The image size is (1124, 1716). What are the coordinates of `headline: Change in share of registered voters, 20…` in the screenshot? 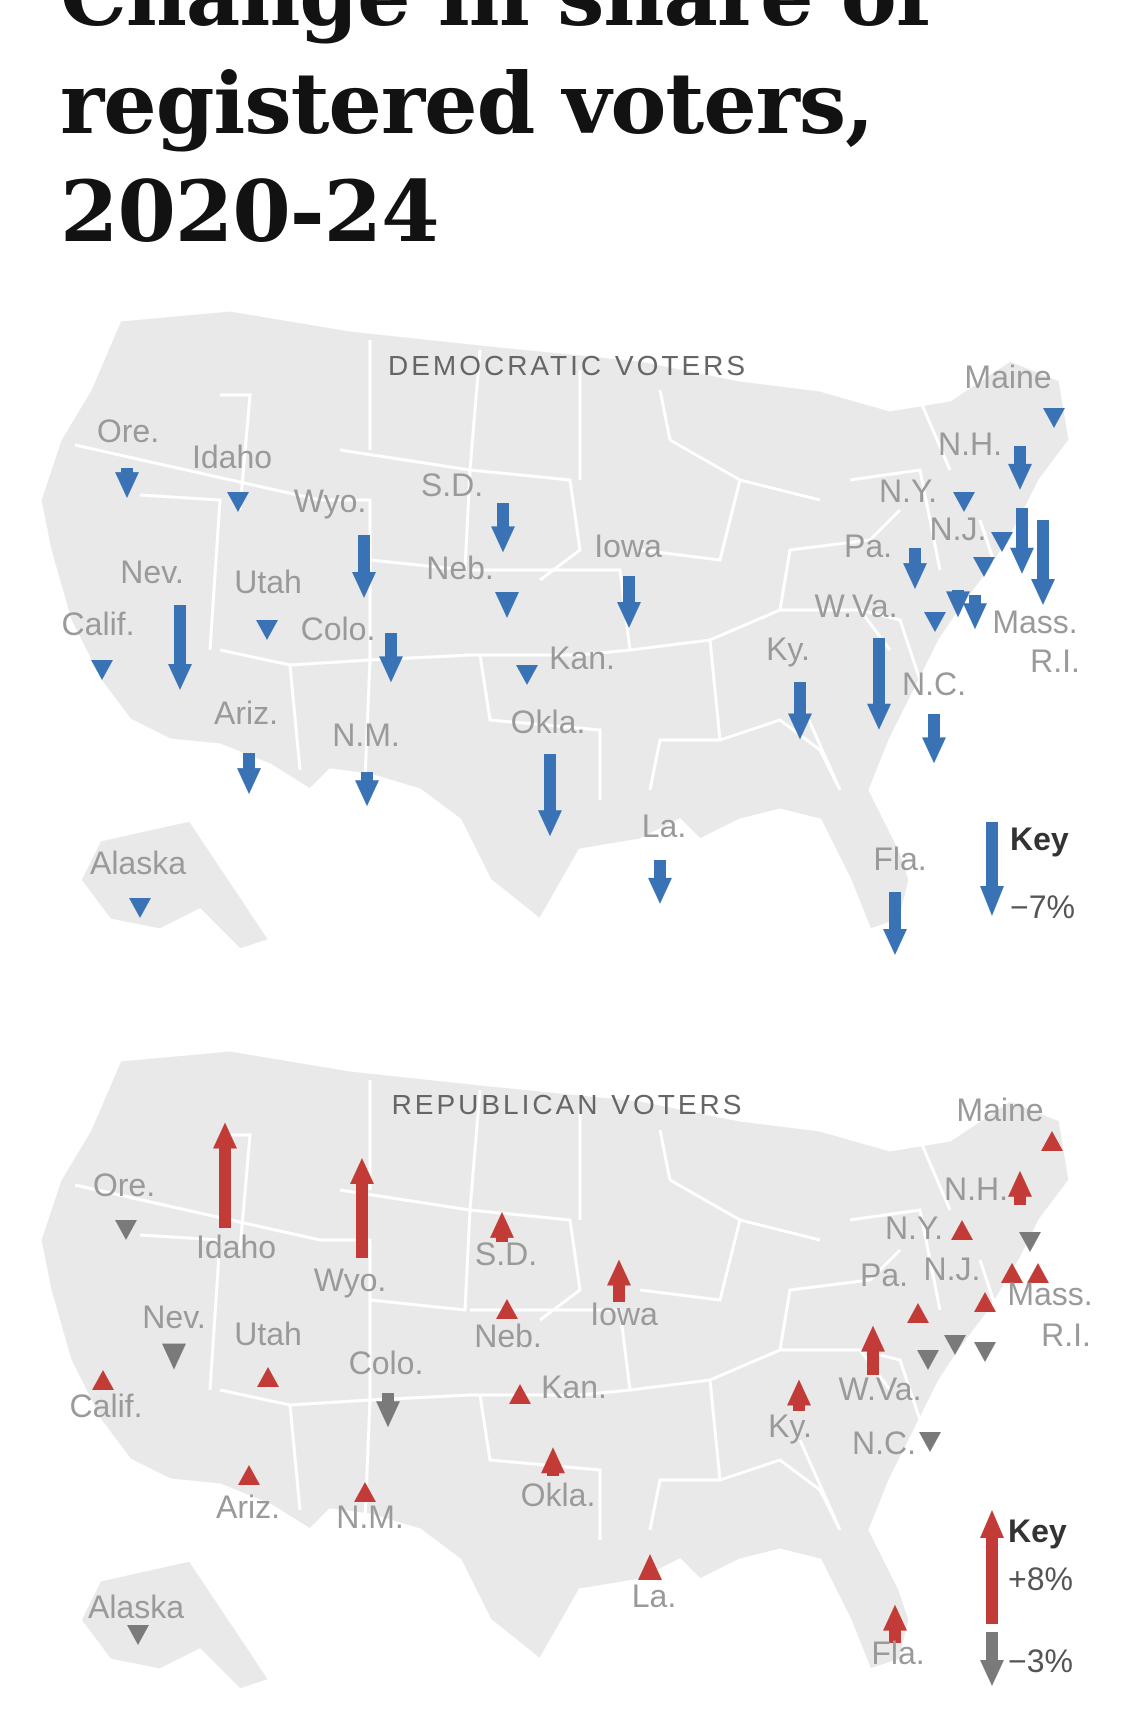 It's located at (496, 130).